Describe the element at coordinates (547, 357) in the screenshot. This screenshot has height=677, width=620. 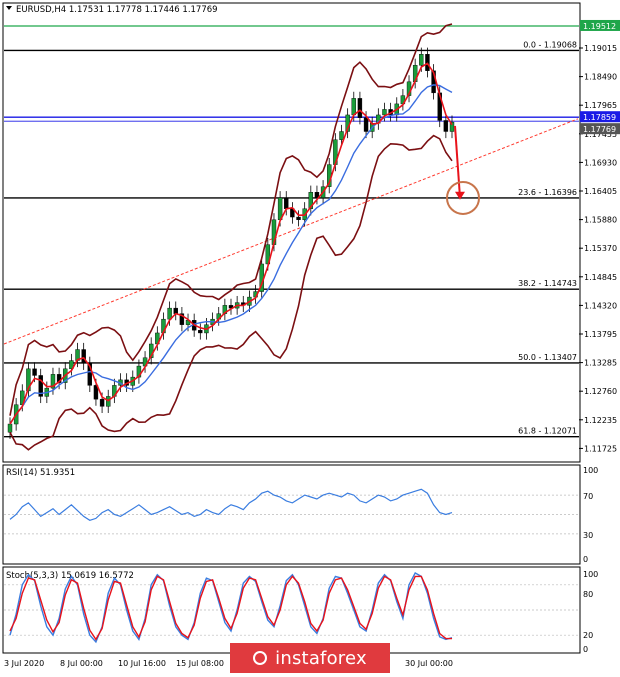
I see `fib-label-3: 50.0 - 1.13407` at that location.